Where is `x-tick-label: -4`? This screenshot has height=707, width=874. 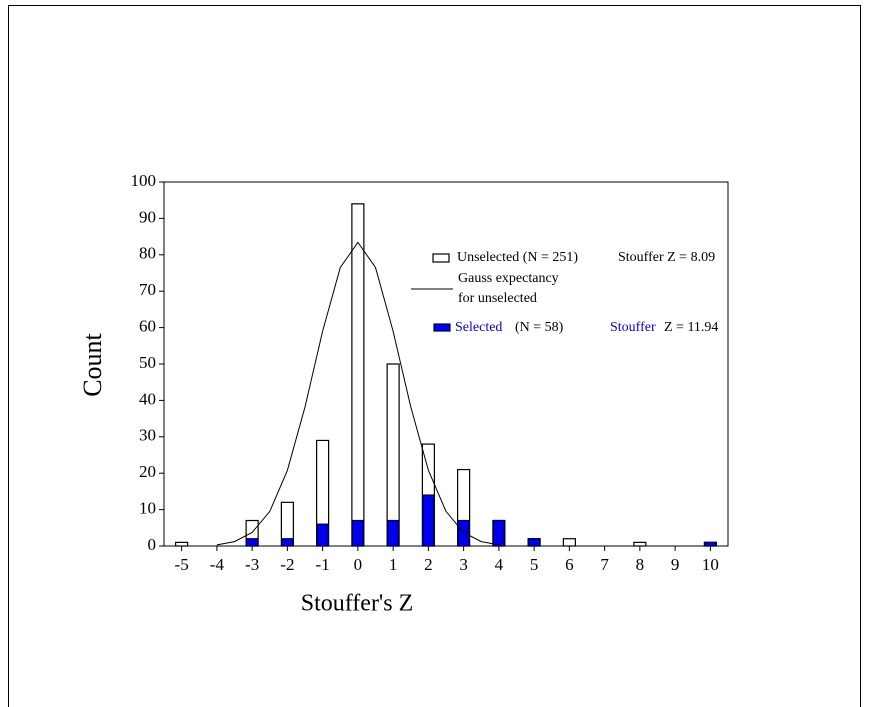
x-tick-label: -4 is located at coordinates (217, 564).